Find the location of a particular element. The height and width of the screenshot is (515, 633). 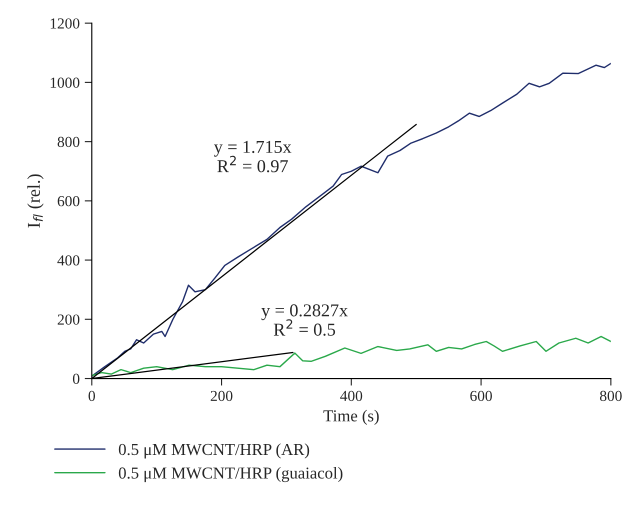

x-tick-label: 400 is located at coordinates (351, 396).